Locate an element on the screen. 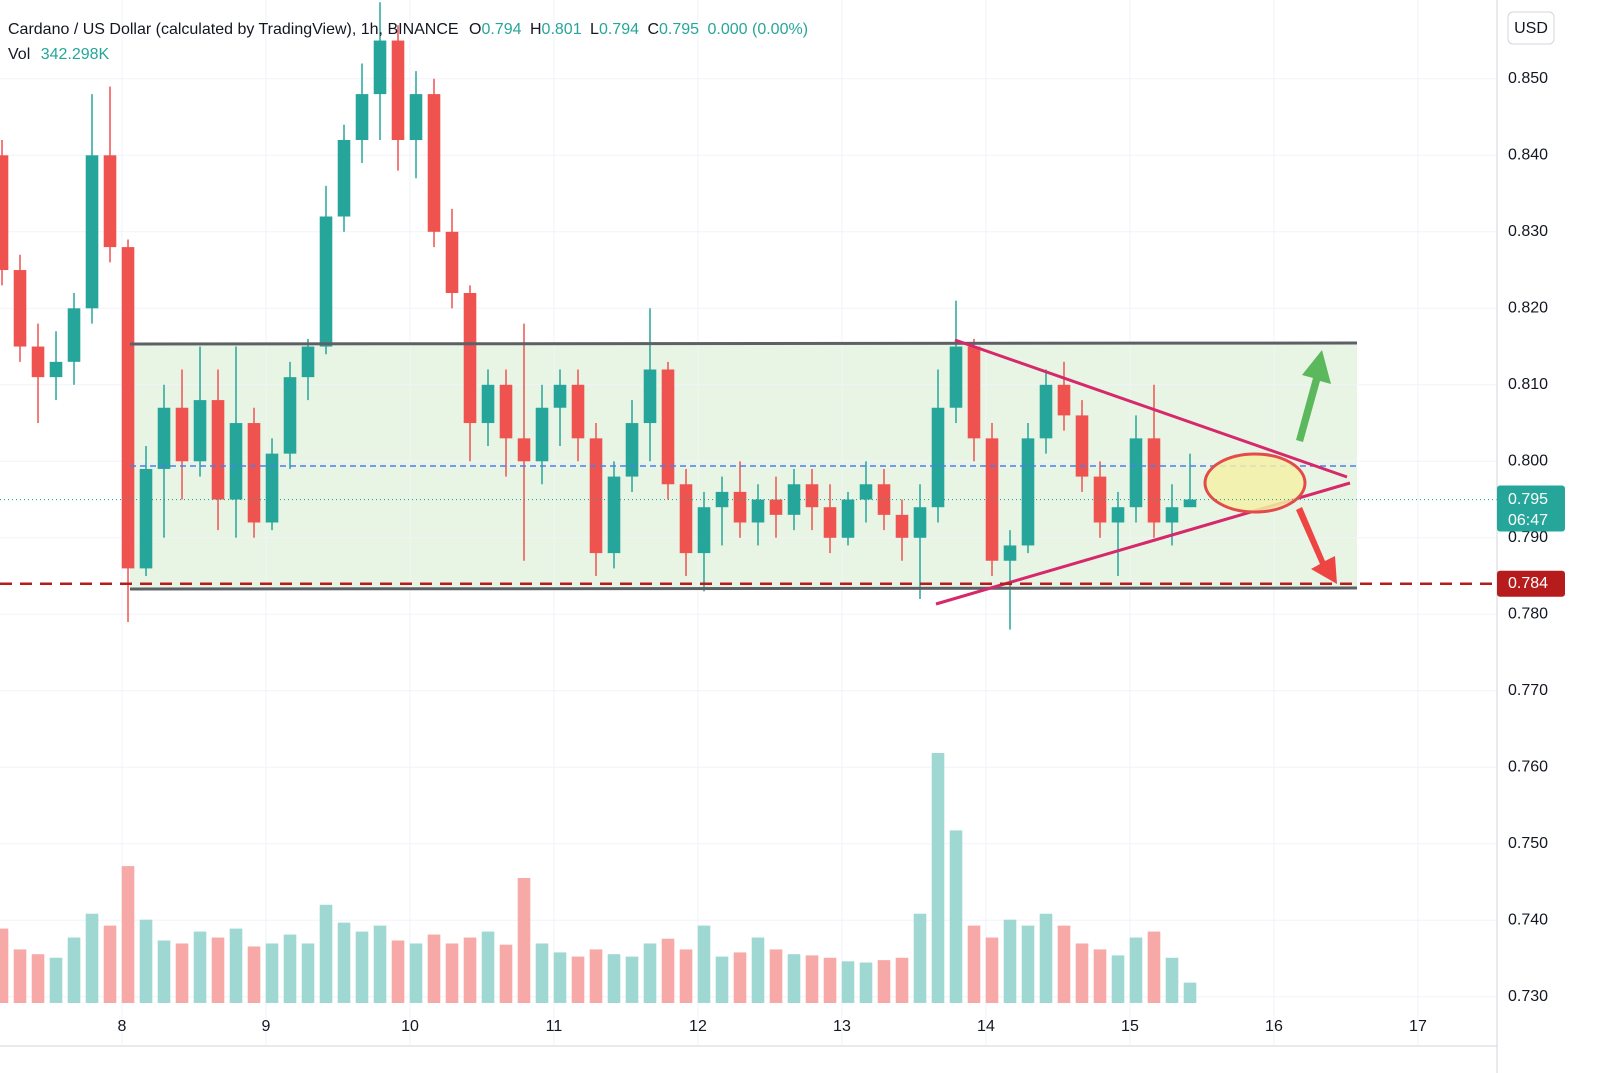 This screenshot has height=1073, width=1600. x-tick-label: 17 is located at coordinates (1418, 1026).